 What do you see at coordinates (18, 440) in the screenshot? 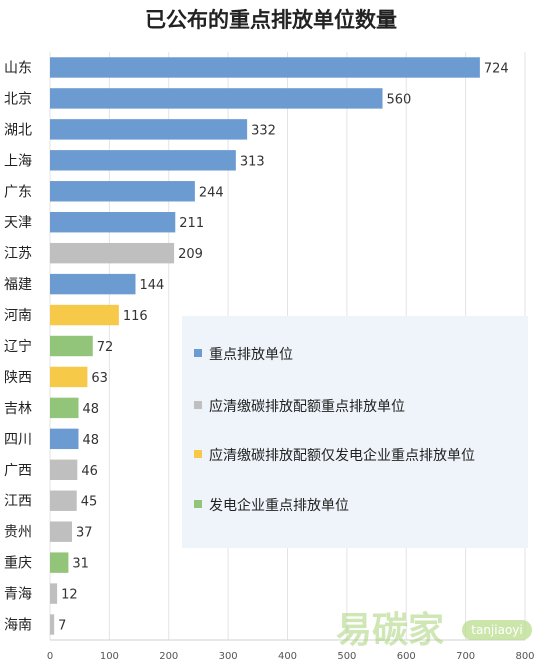
I see `category-label: 四川` at bounding box center [18, 440].